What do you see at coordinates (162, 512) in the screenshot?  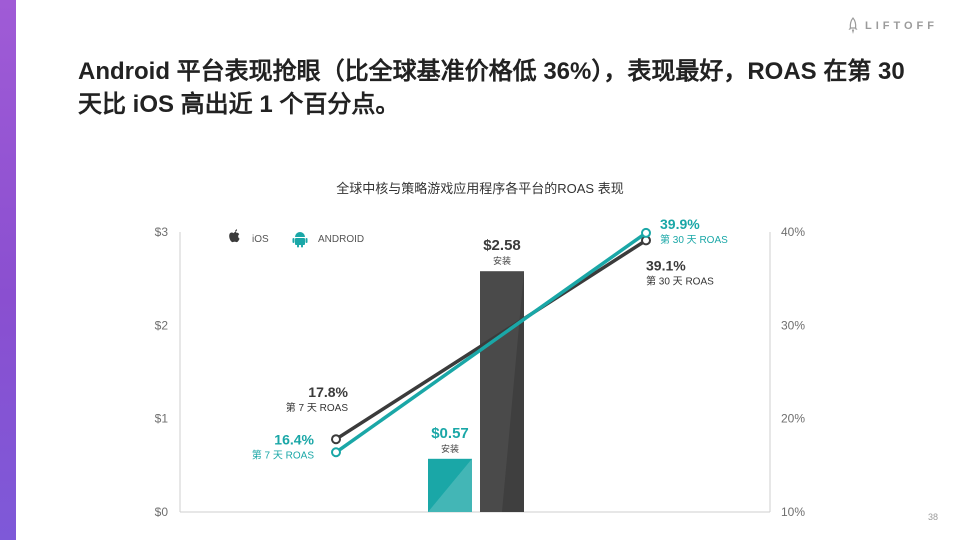 I see `left-tick-label: $0` at bounding box center [162, 512].